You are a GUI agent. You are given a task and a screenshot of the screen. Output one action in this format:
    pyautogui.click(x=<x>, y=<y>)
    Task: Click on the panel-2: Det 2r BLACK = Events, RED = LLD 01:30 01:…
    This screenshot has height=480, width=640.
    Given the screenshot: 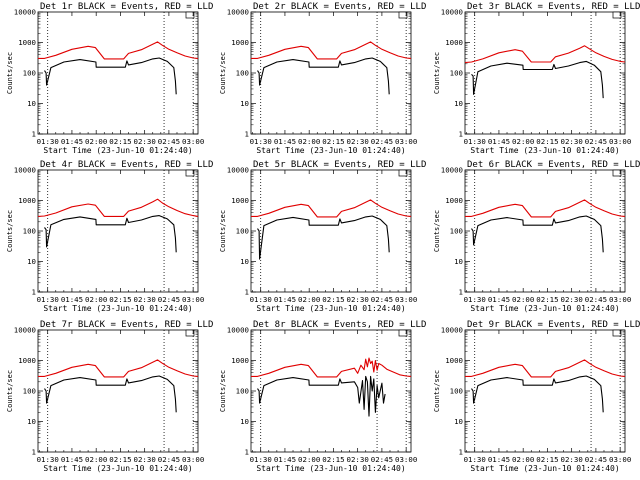 What is the action you would take?
    pyautogui.click(x=322, y=78)
    